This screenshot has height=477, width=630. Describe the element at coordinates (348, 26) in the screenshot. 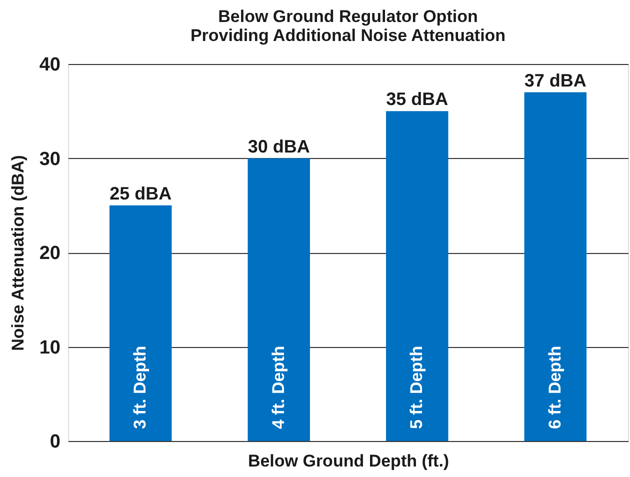

I see `chart-title: Below Ground Regulator Option Providing Additional Noise Attenuation` at that location.